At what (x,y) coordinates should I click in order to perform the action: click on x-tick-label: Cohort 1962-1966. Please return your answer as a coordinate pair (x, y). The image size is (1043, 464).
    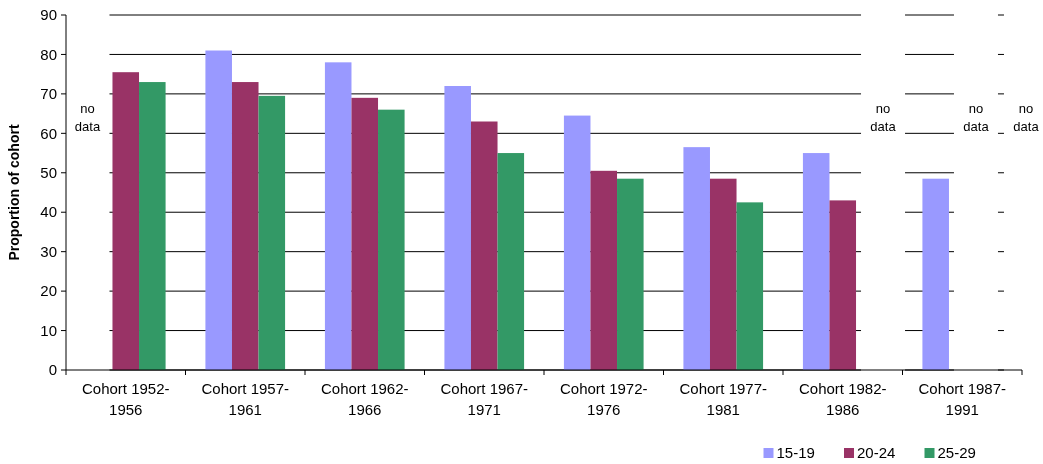
    Looking at the image, I should click on (364, 399).